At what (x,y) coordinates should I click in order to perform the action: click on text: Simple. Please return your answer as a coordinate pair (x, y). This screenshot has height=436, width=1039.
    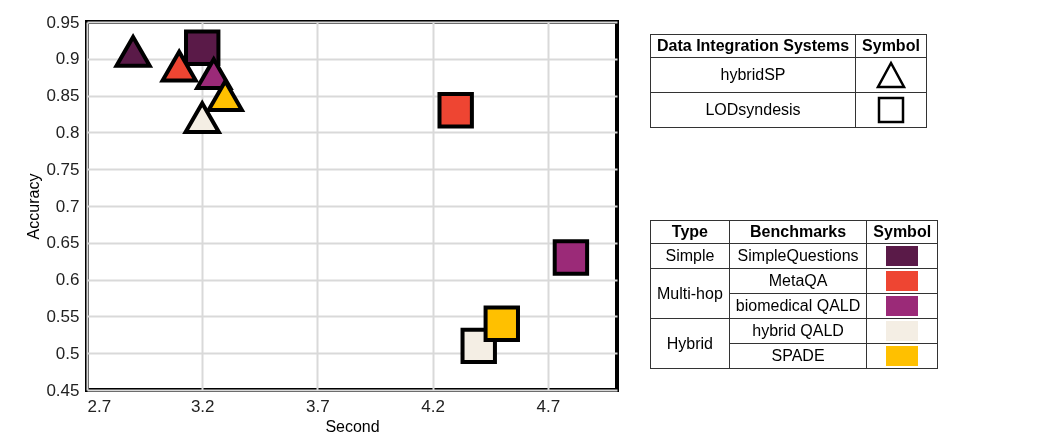
    Looking at the image, I should click on (690, 256).